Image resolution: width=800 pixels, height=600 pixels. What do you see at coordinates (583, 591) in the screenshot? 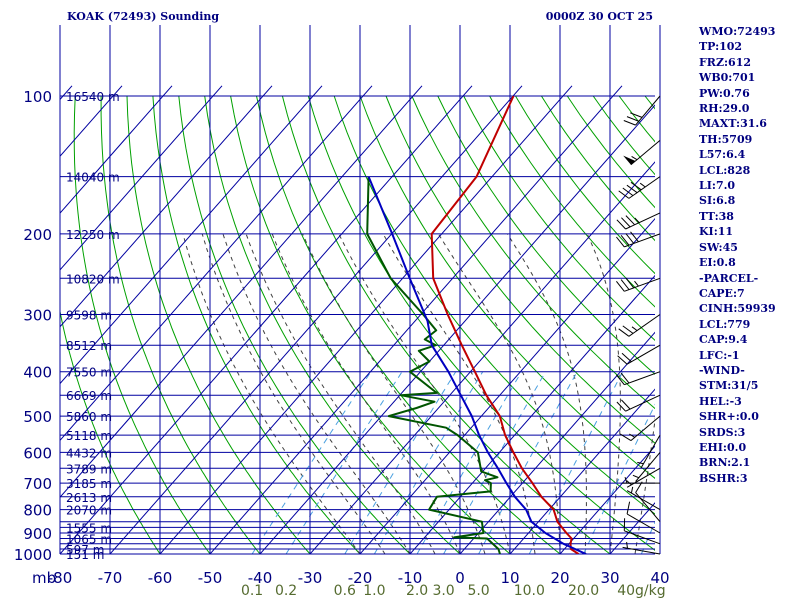
I see `mixing-ratio-label: 20.0` at bounding box center [583, 591].